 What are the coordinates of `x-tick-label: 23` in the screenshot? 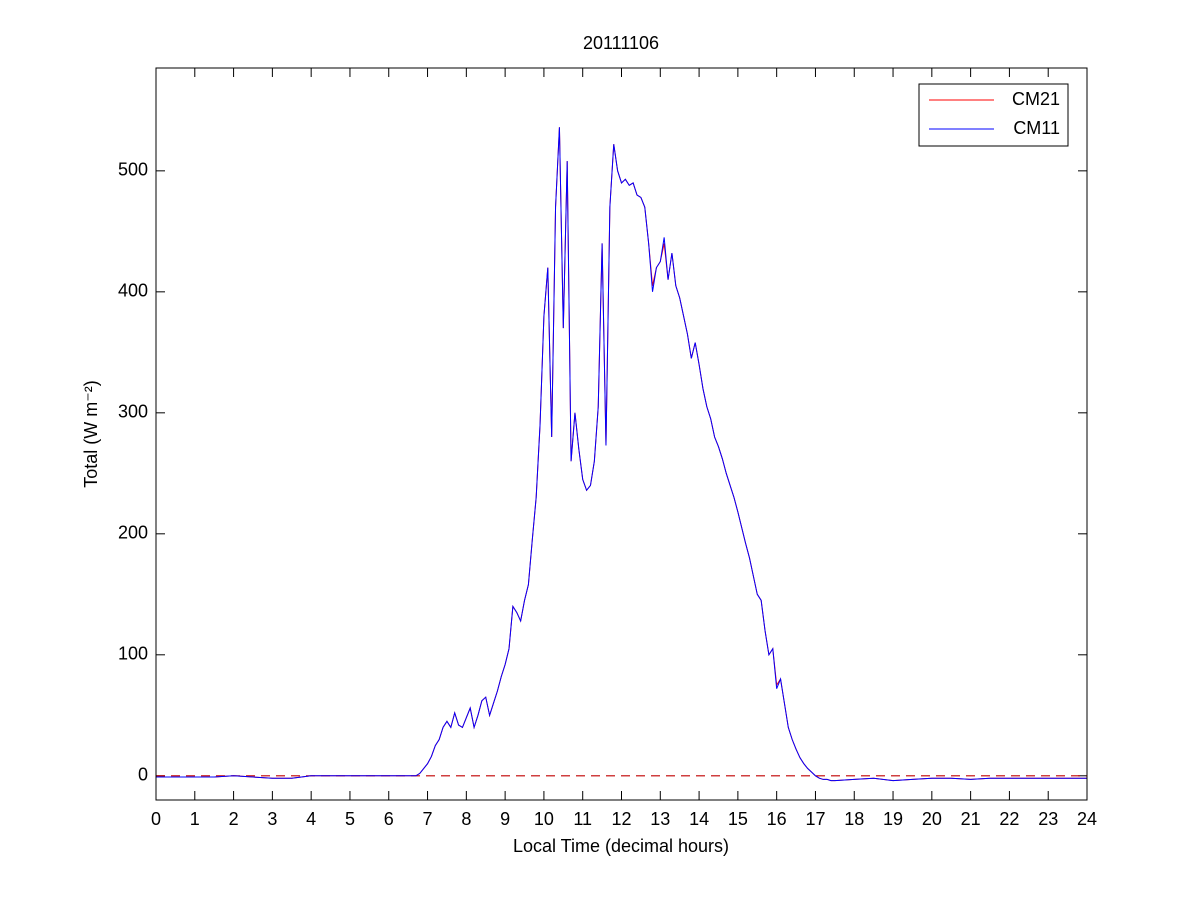 It's located at (1048, 819).